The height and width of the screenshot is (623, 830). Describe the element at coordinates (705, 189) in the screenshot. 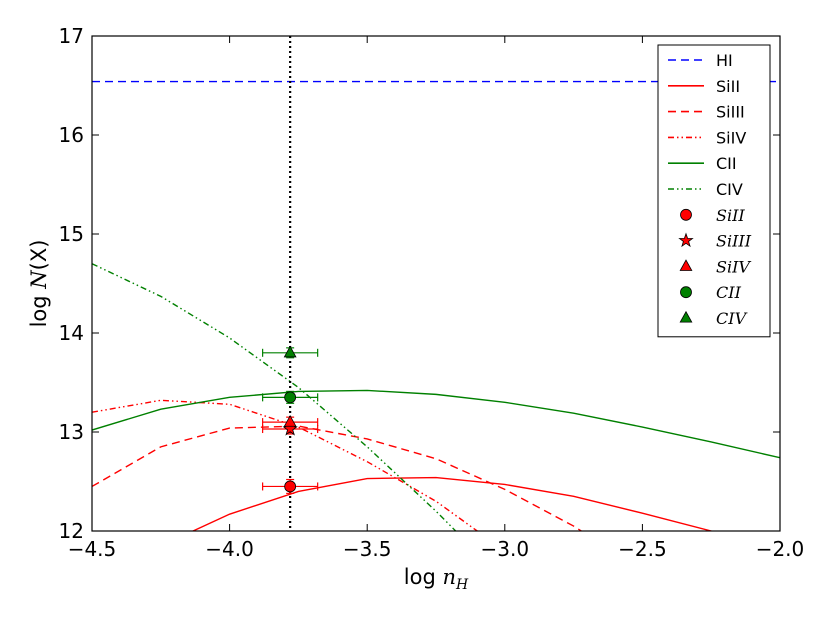

I see `legend-item-civ-line: CIV` at that location.